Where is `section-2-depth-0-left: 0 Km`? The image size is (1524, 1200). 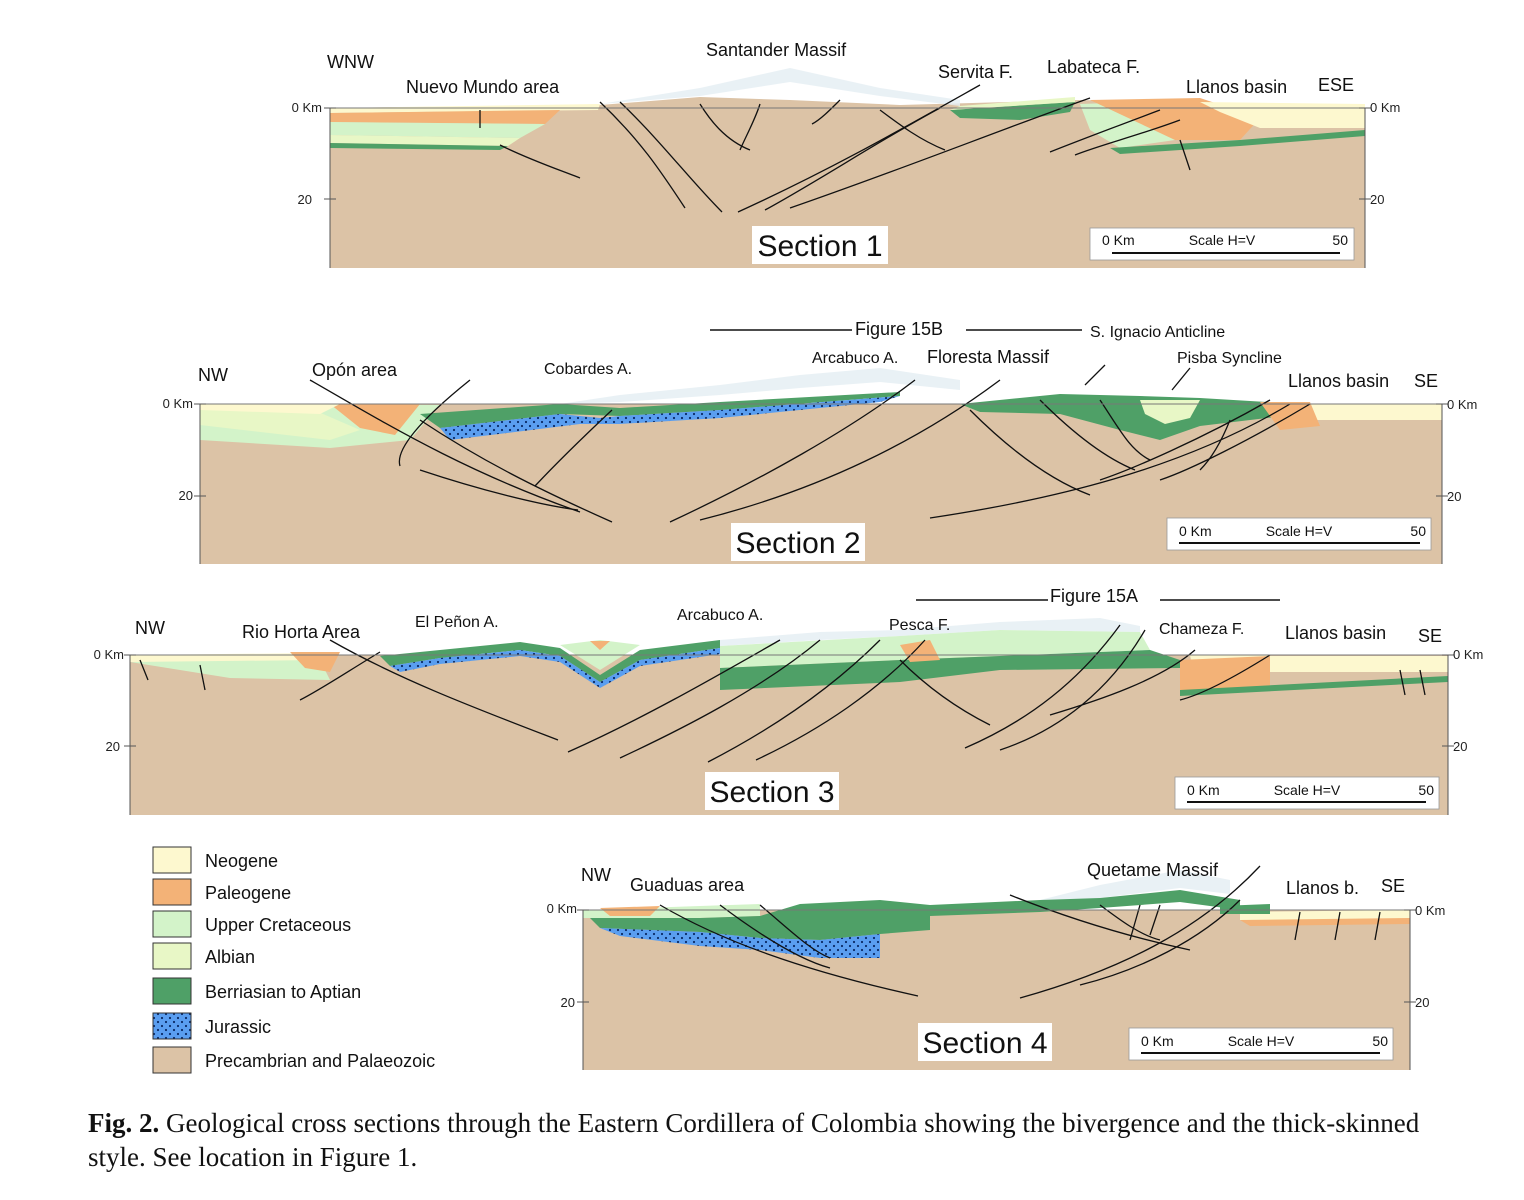 section-2-depth-0-left: 0 Km is located at coordinates (178, 403).